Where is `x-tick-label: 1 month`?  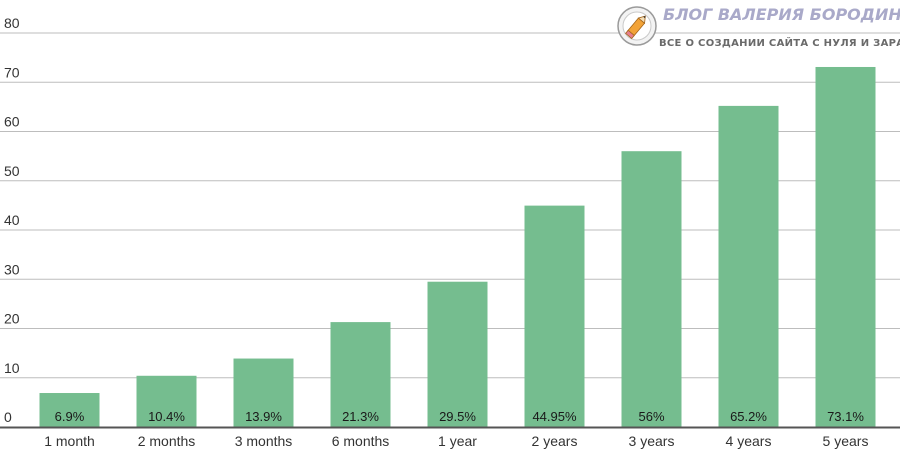
x-tick-label: 1 month is located at coordinates (69, 441).